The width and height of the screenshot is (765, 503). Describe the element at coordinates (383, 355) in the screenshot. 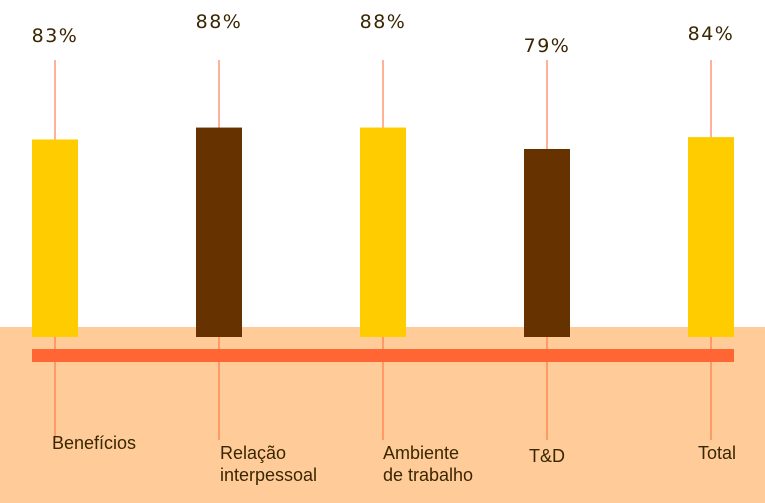

I see `baseline-bar` at that location.